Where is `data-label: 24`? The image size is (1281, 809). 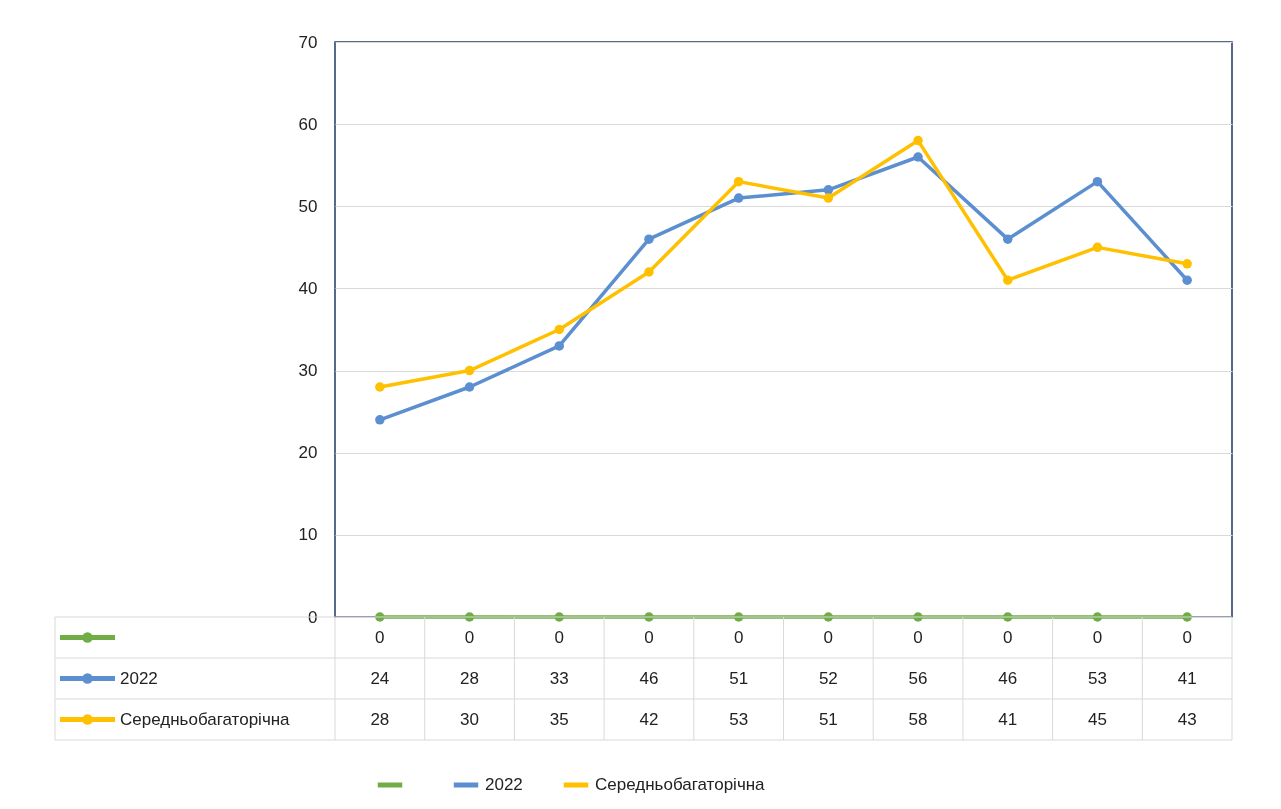
data-label: 24 is located at coordinates (380, 678).